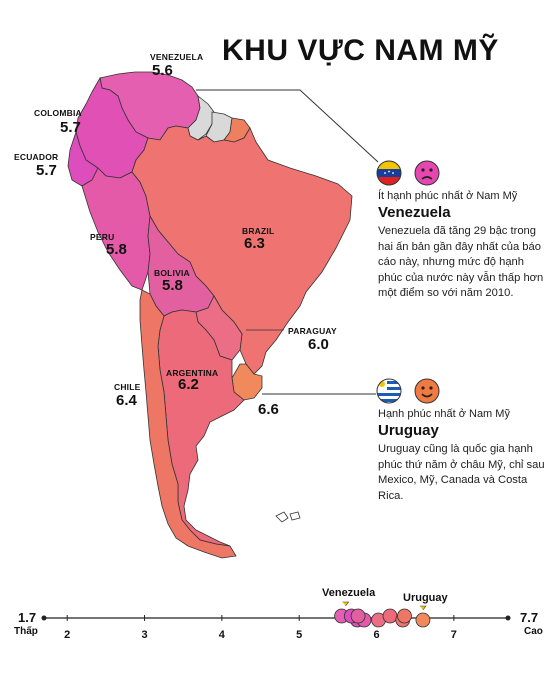 The width and height of the screenshot is (560, 700). Describe the element at coordinates (346, 604) in the screenshot. I see `scale-pointer-venezuela` at that location.